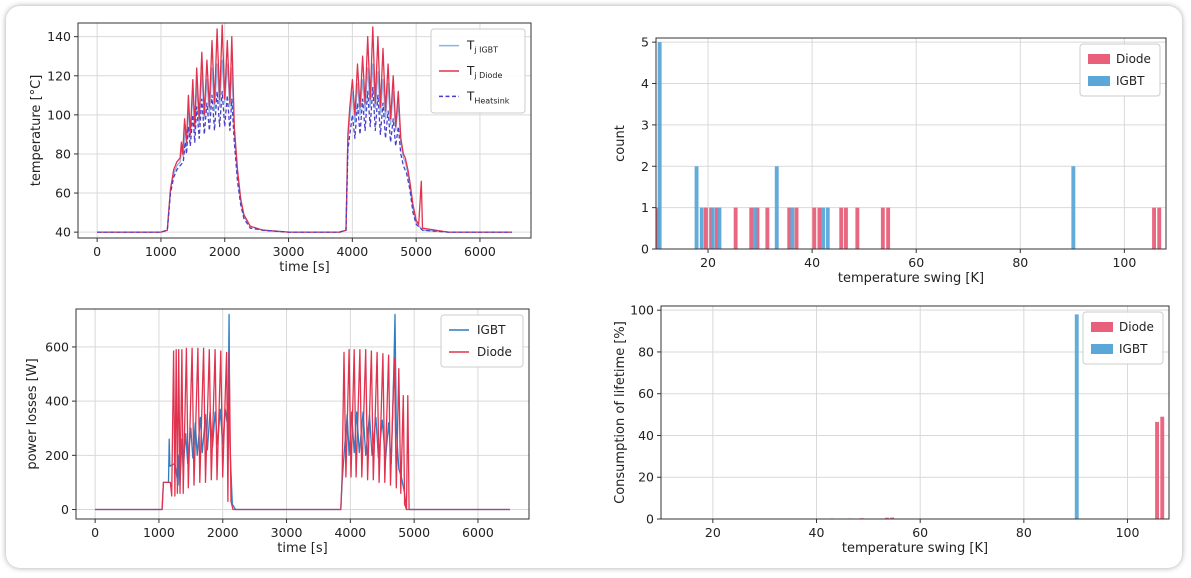 This screenshot has height=578, width=1191. What do you see at coordinates (302, 429) in the screenshot?
I see `series-line-diode` at bounding box center [302, 429].